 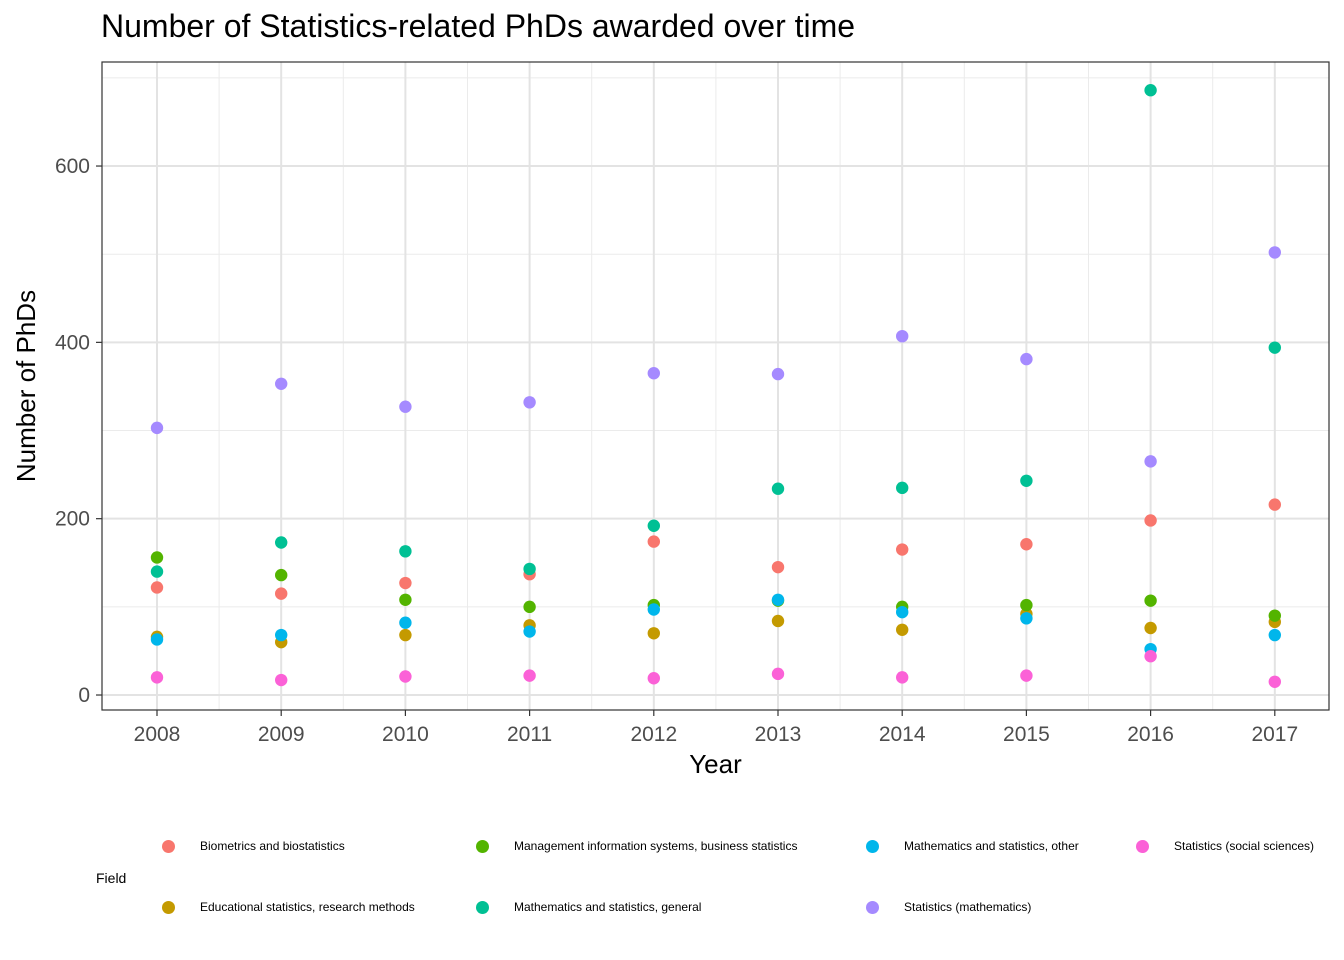 I want to click on data-point: Statistics (mathematics) 2014: 407, so click(x=902, y=336).